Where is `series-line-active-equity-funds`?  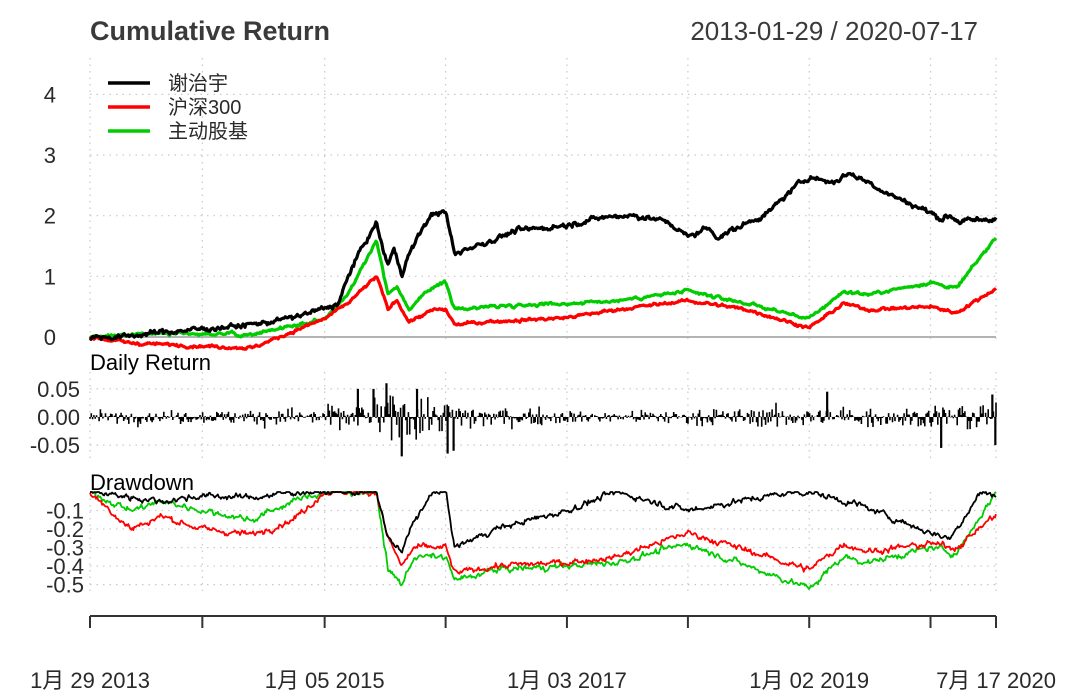
series-line-active-equity-funds is located at coordinates (543, 288).